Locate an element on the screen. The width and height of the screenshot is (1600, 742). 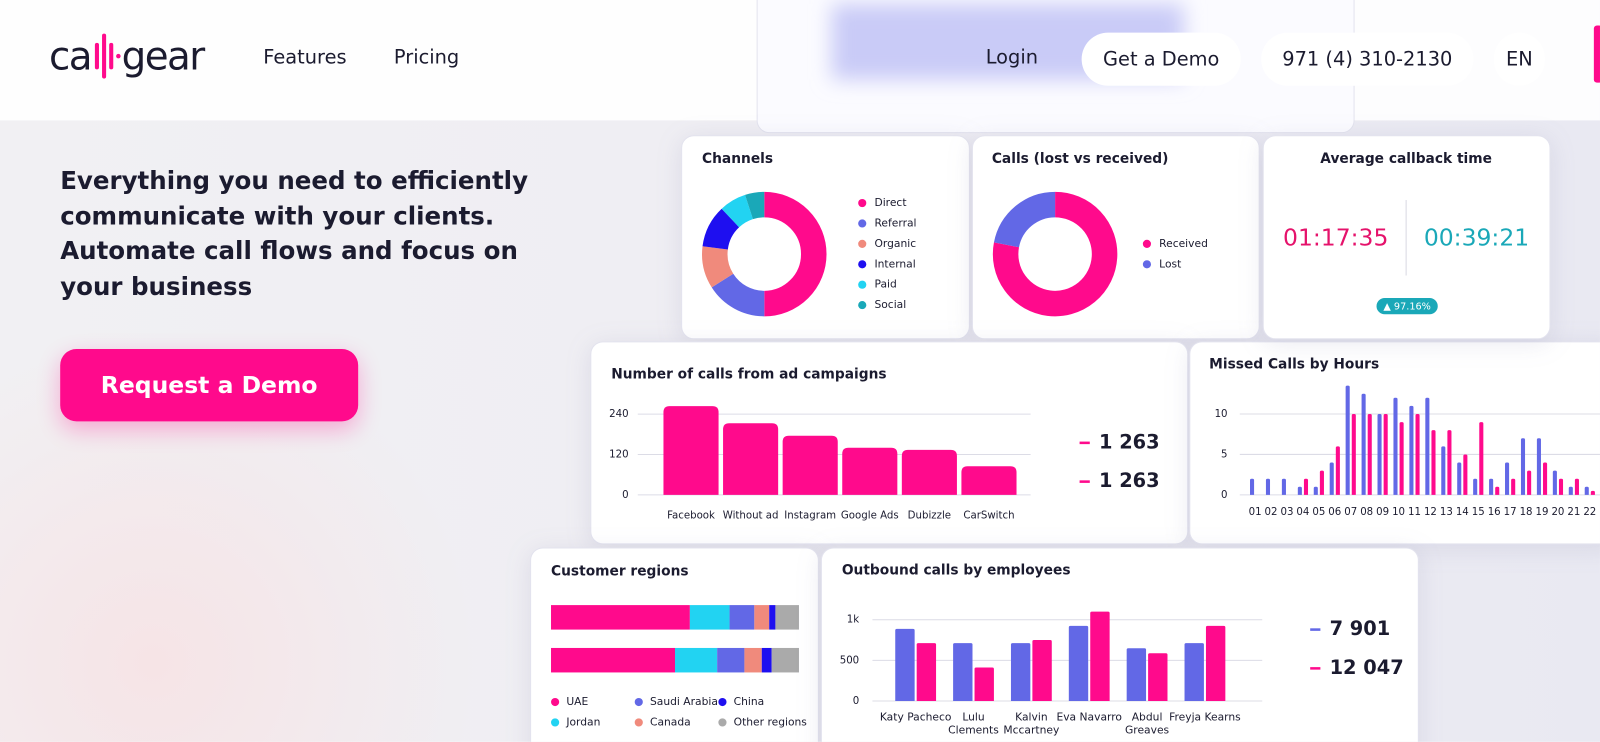
x-tick-label: 02 is located at coordinates (1271, 512).